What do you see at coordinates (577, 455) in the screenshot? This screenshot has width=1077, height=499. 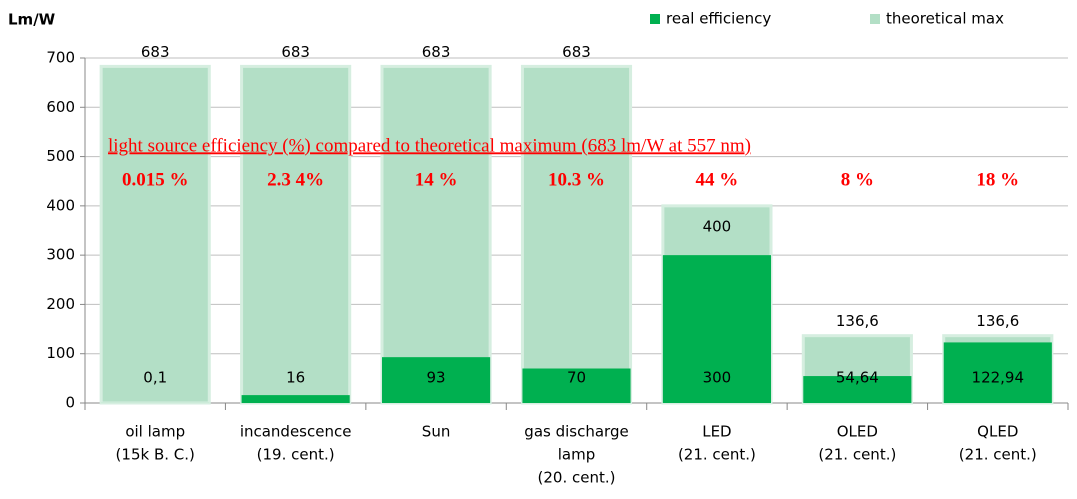 I see `x-tick-label: lamp` at bounding box center [577, 455].